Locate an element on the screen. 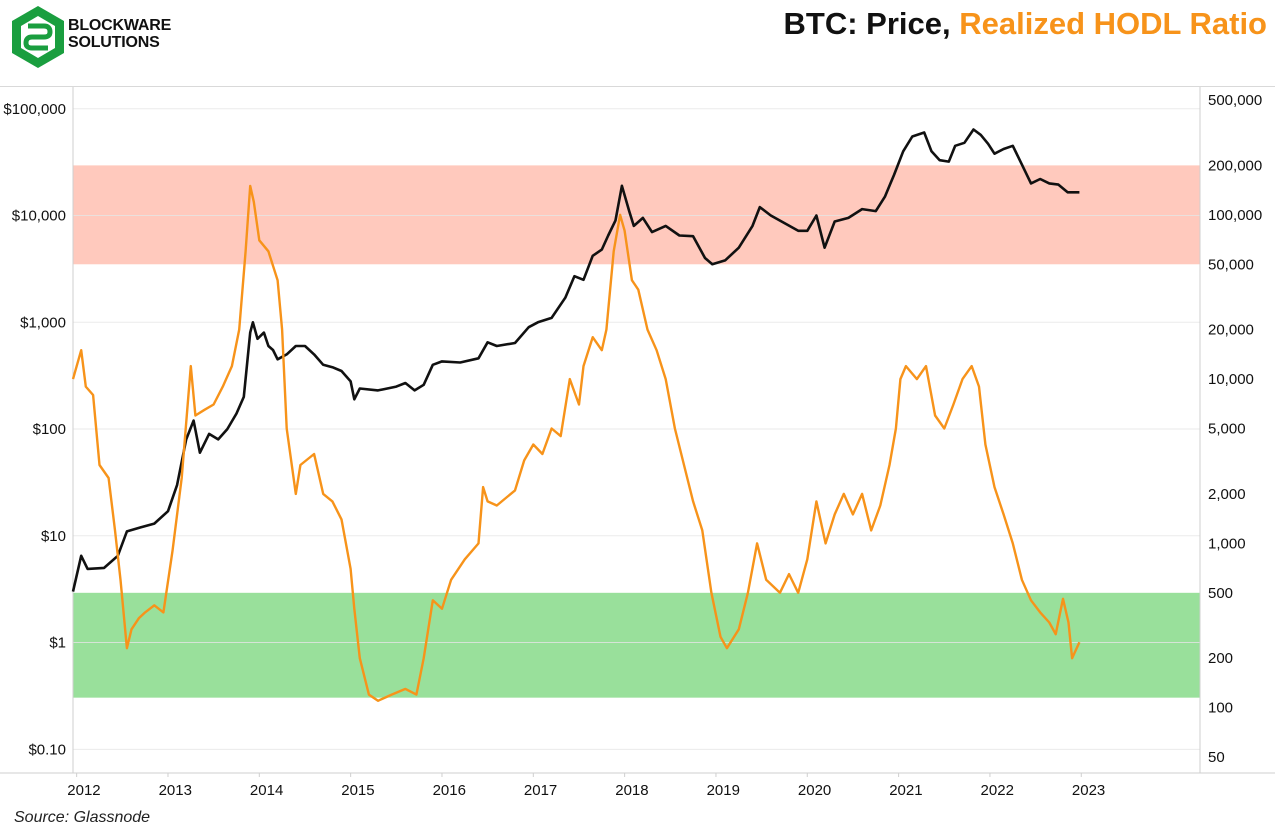 The height and width of the screenshot is (831, 1275). blockware-logo-icon is located at coordinates (38, 37).